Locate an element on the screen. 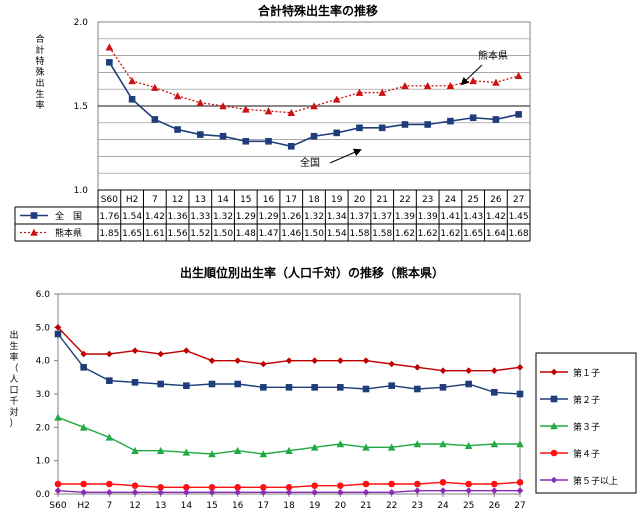 Image resolution: width=641 pixels, height=517 pixels. chart1-x-tick-label: 7 is located at coordinates (155, 200).